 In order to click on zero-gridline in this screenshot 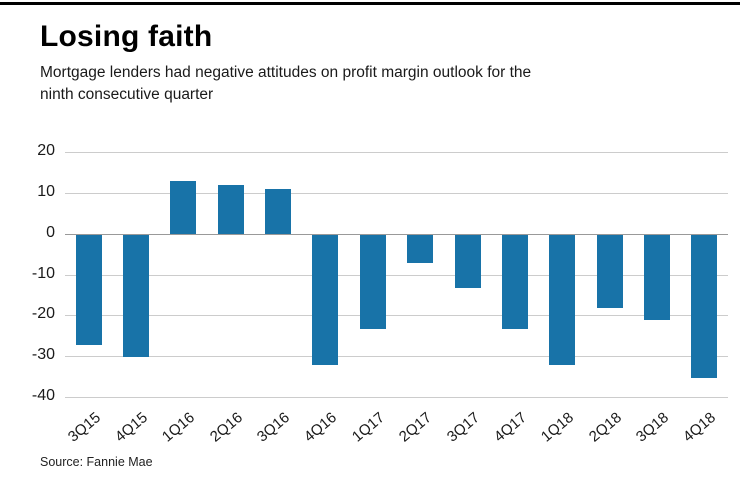, I will do `click(396, 234)`.